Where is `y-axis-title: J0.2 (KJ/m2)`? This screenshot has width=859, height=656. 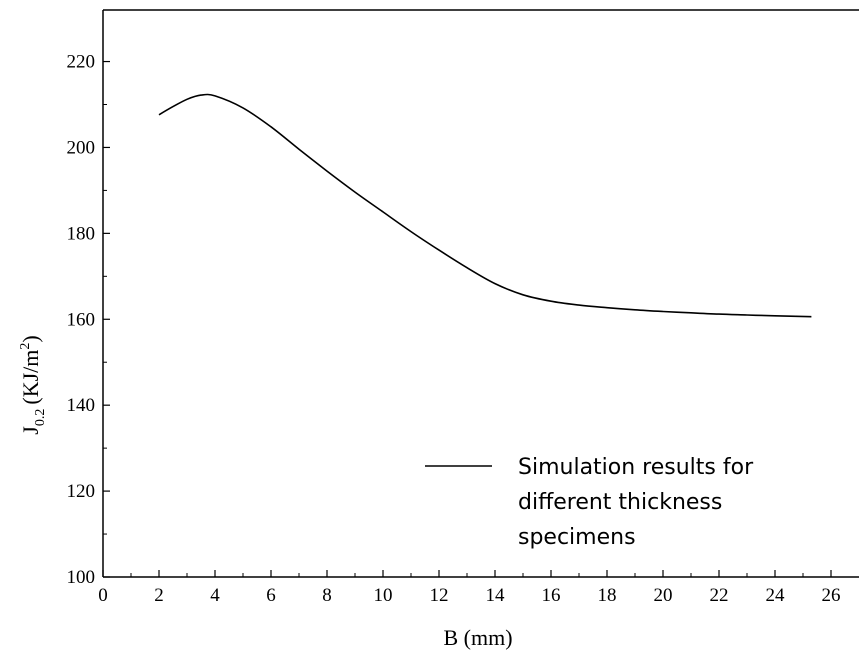 y-axis-title: J0.2 (KJ/m2) is located at coordinates (33, 384).